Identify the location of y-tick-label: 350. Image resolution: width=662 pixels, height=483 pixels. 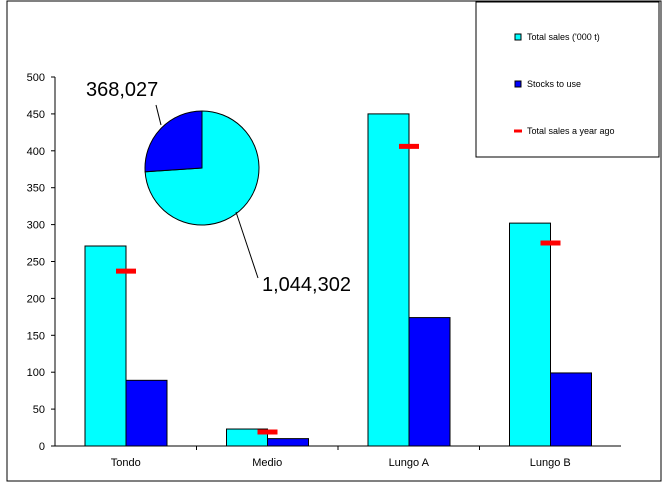
(36, 189).